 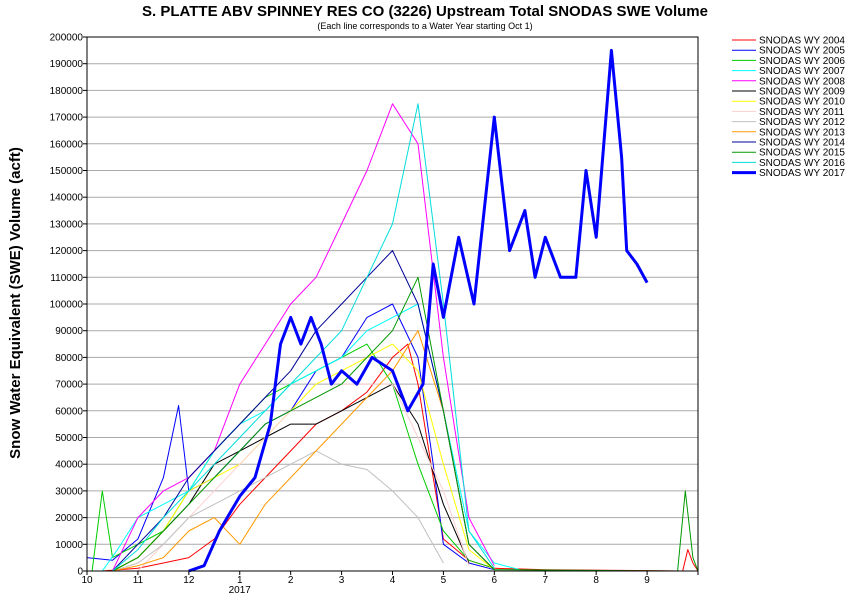 What do you see at coordinates (393, 580) in the screenshot?
I see `x-tick-label: 4` at bounding box center [393, 580].